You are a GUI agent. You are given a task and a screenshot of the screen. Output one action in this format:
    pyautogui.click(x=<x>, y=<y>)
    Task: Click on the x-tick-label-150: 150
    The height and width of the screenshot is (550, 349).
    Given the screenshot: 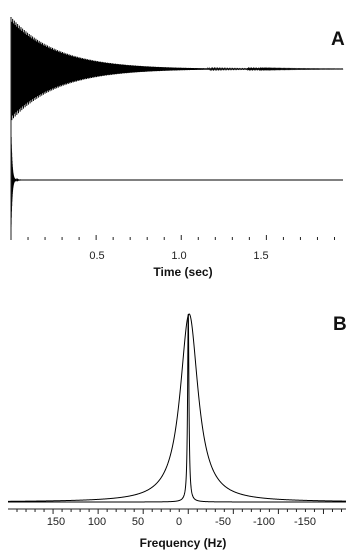 What is the action you would take?
    pyautogui.click(x=56, y=522)
    